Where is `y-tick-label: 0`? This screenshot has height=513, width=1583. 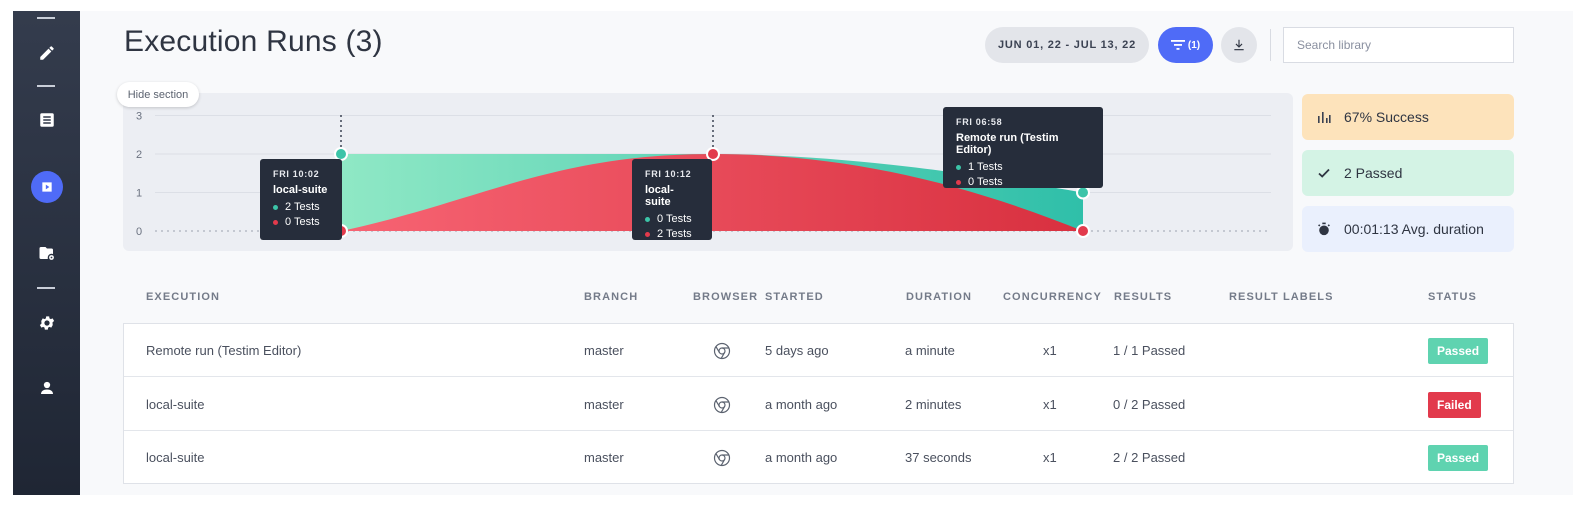
y-tick-label: 0 is located at coordinates (139, 232).